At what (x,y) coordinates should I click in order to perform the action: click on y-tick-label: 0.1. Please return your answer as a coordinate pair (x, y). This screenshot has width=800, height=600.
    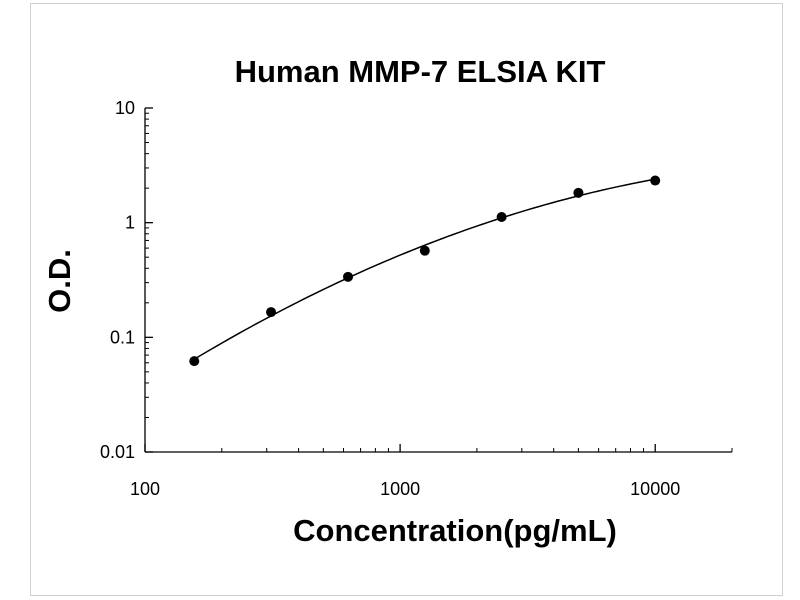
    Looking at the image, I should click on (122, 337).